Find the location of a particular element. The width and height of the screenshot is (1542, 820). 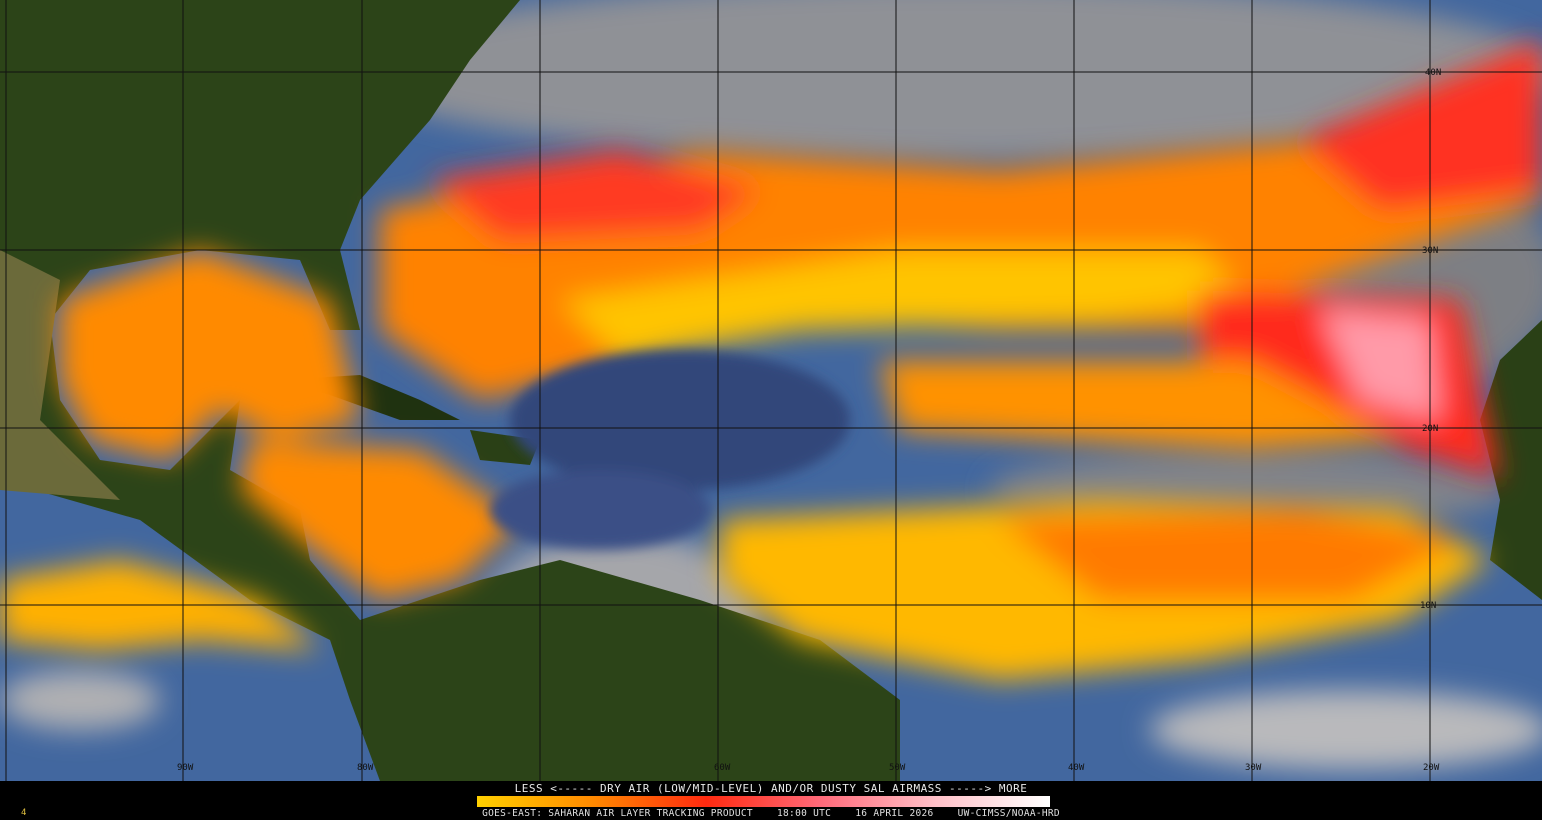

lon-label: 90W is located at coordinates (185, 768).